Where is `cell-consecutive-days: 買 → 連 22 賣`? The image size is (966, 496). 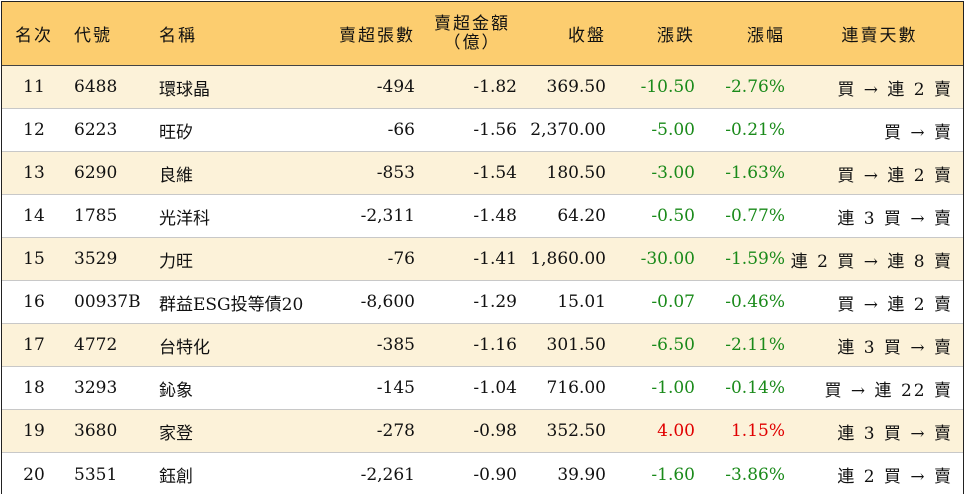
cell-consecutive-days: 買 → 連 22 賣 is located at coordinates (888, 390).